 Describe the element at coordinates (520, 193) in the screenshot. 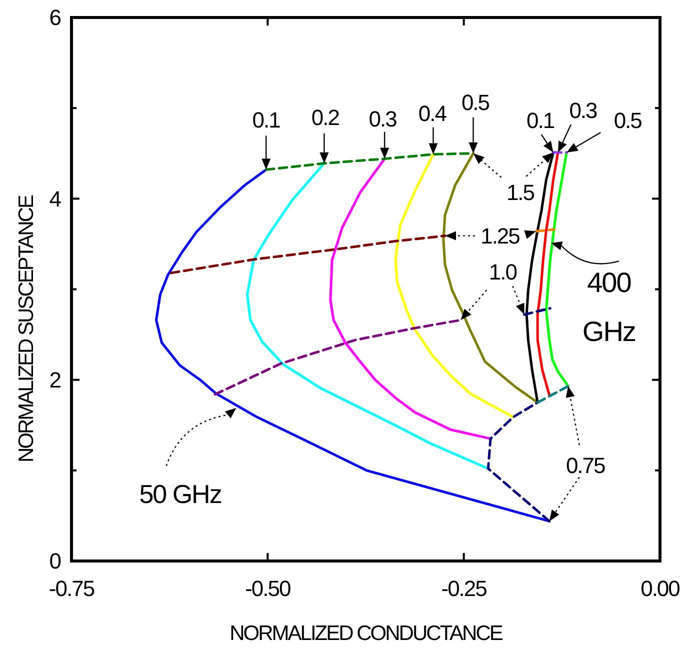

I see `annotation: 1.5` at that location.